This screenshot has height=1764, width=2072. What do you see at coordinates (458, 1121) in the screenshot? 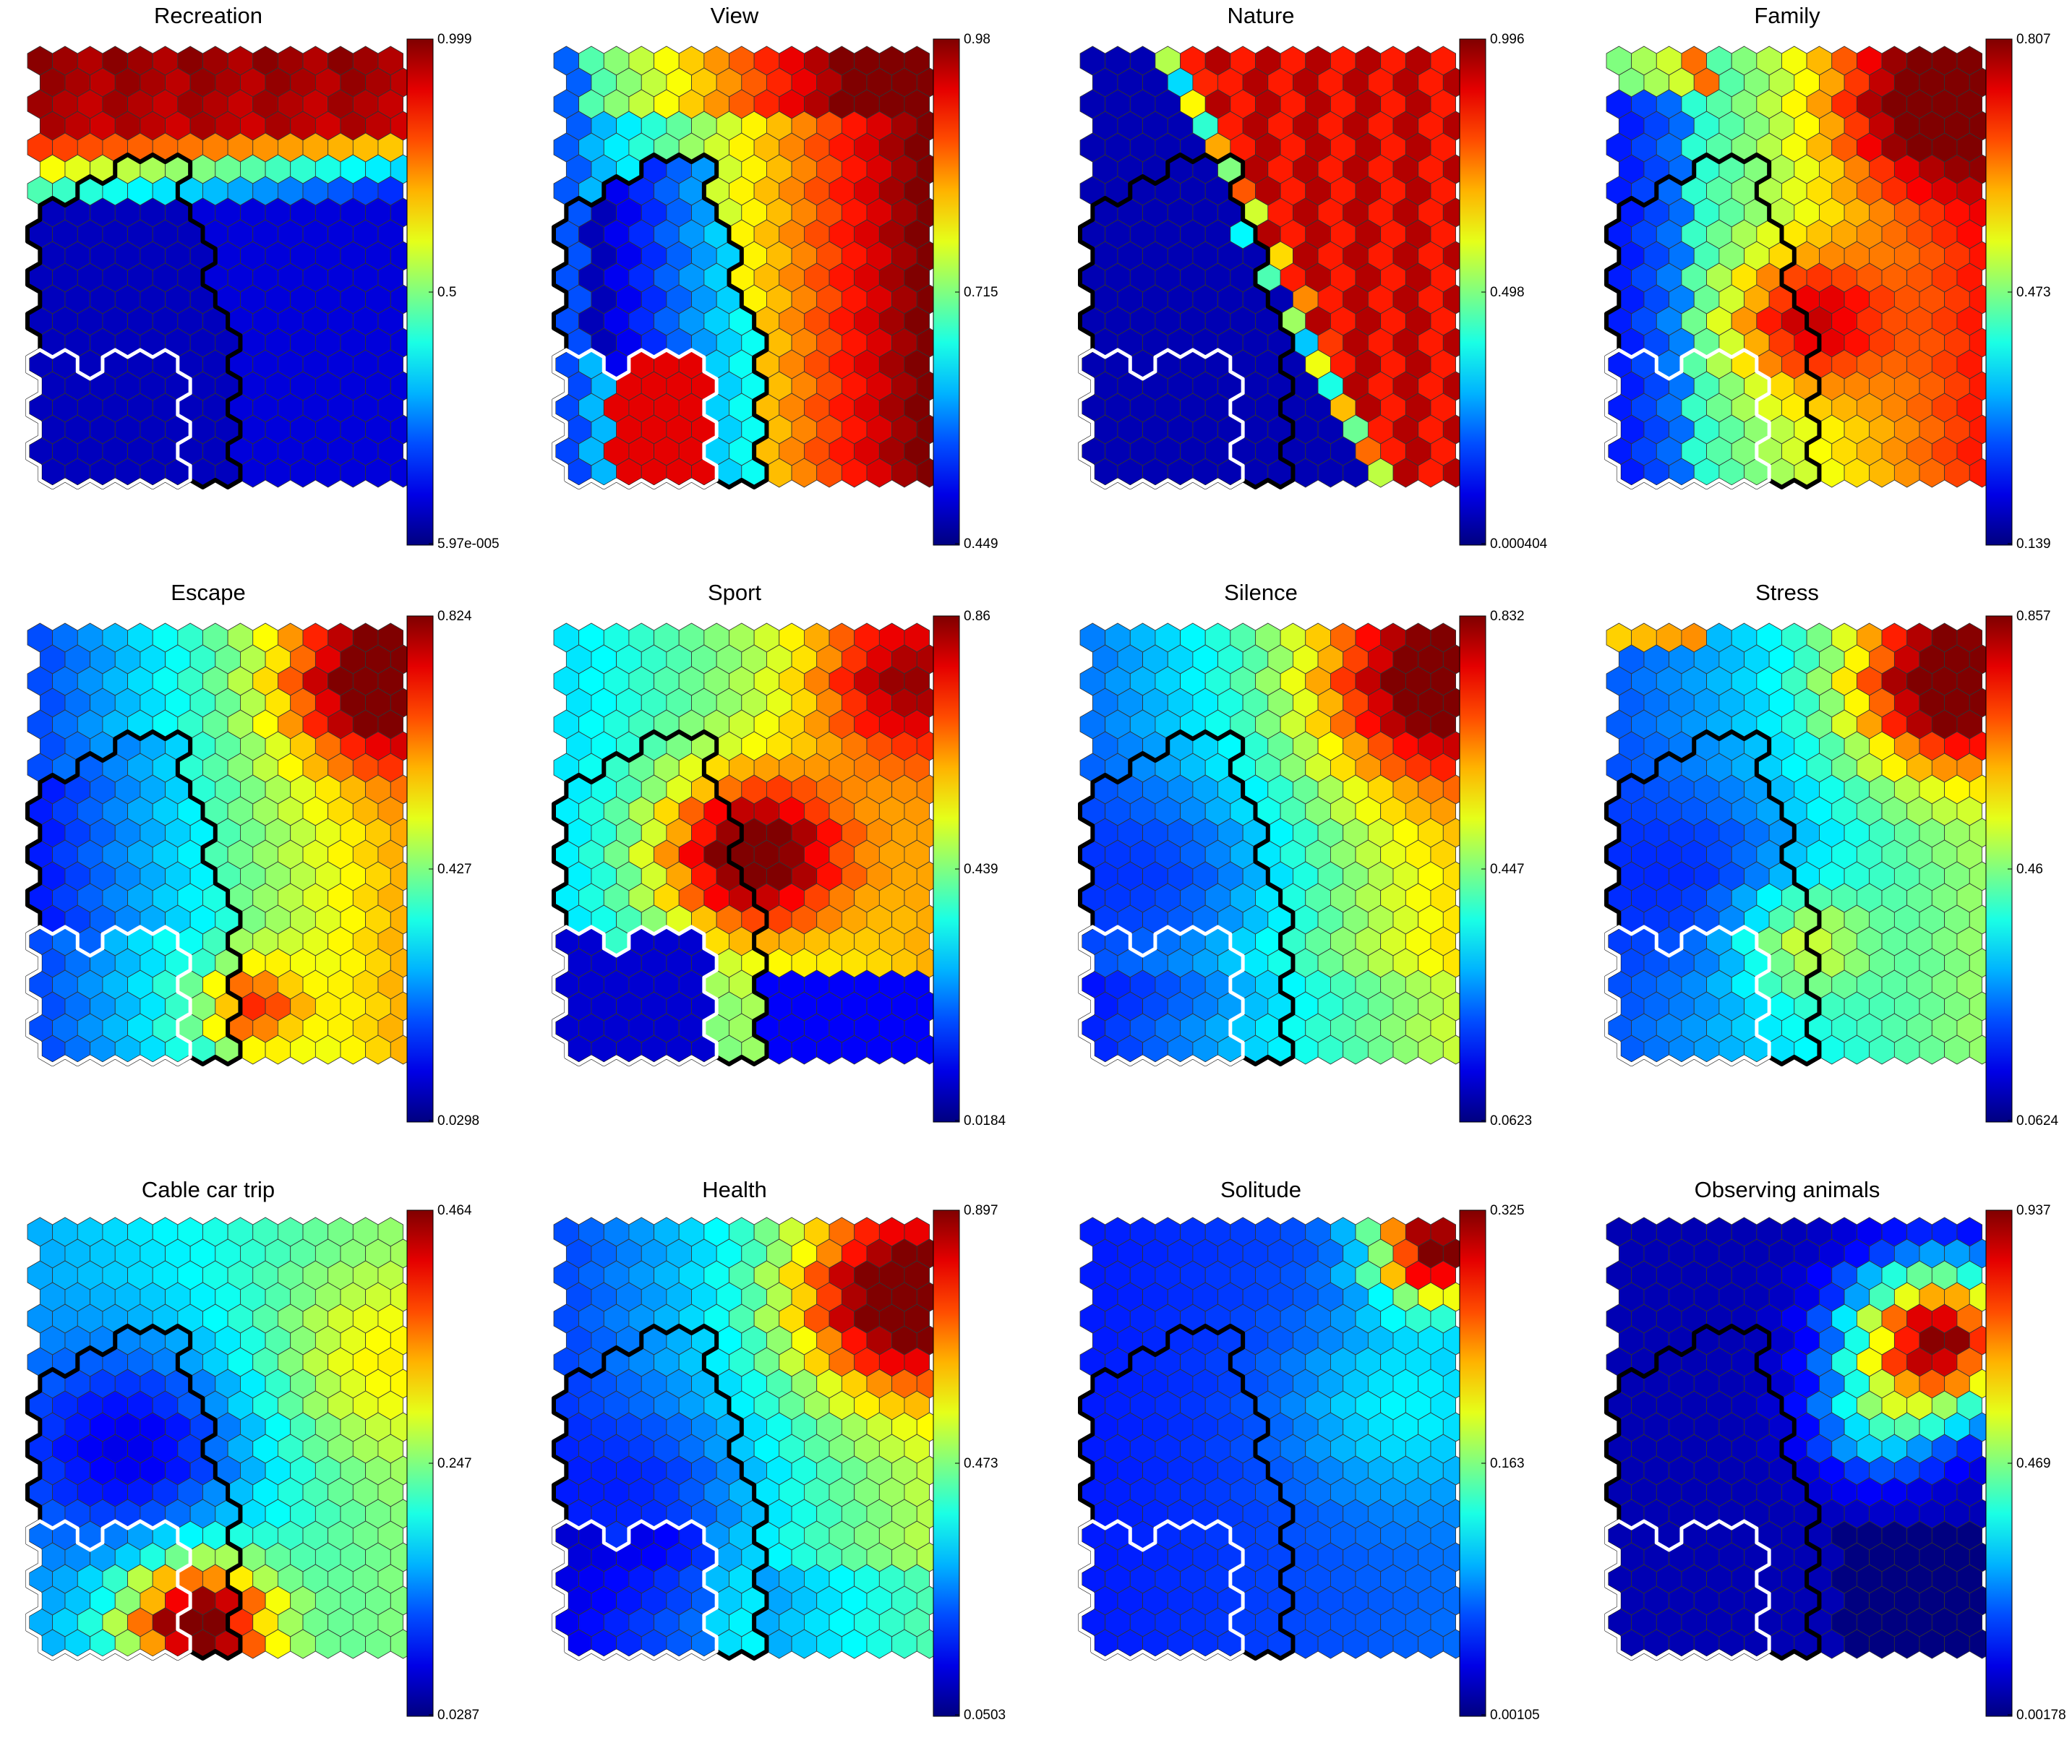
I see `colorbar-tick-label: 0.0298` at bounding box center [458, 1121].